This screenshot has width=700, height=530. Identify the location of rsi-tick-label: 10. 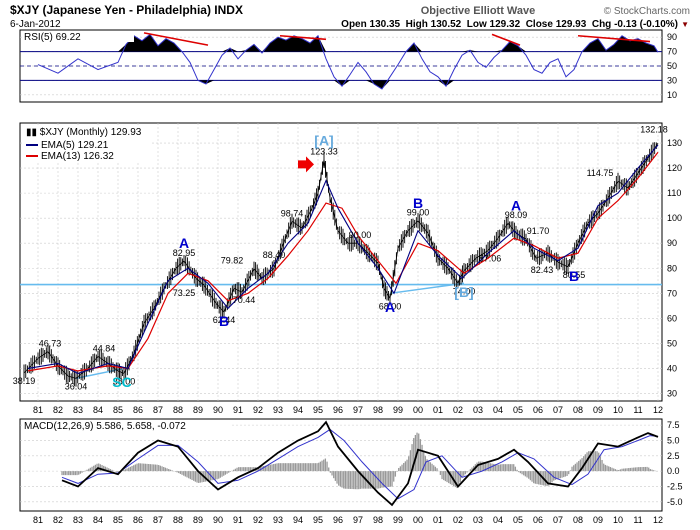
(672, 95).